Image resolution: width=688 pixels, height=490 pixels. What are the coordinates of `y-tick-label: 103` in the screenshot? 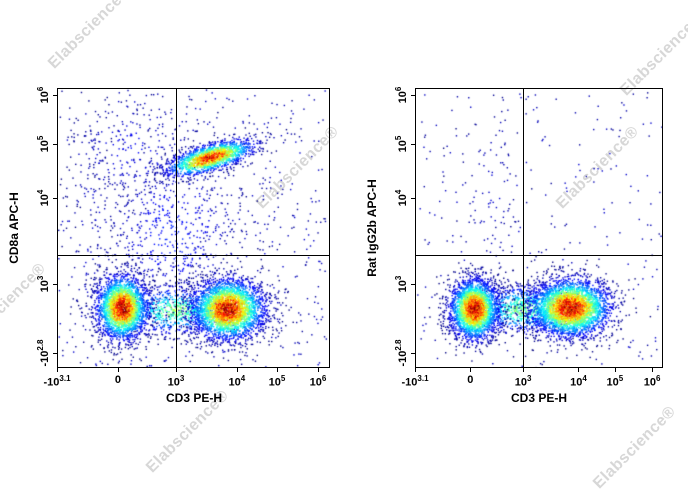 It's located at (401, 284).